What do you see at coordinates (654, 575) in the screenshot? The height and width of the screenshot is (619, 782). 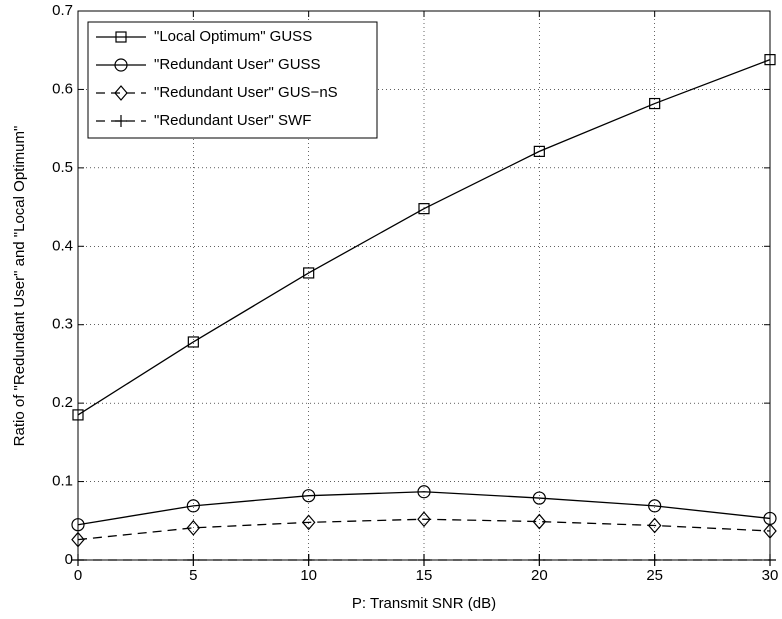 I see `x-tick-label: 25` at bounding box center [654, 575].